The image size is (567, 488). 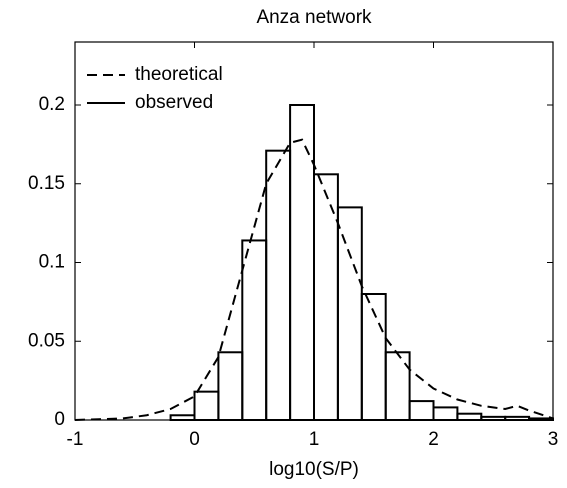 I want to click on legend-label: theoretical, so click(x=179, y=74).